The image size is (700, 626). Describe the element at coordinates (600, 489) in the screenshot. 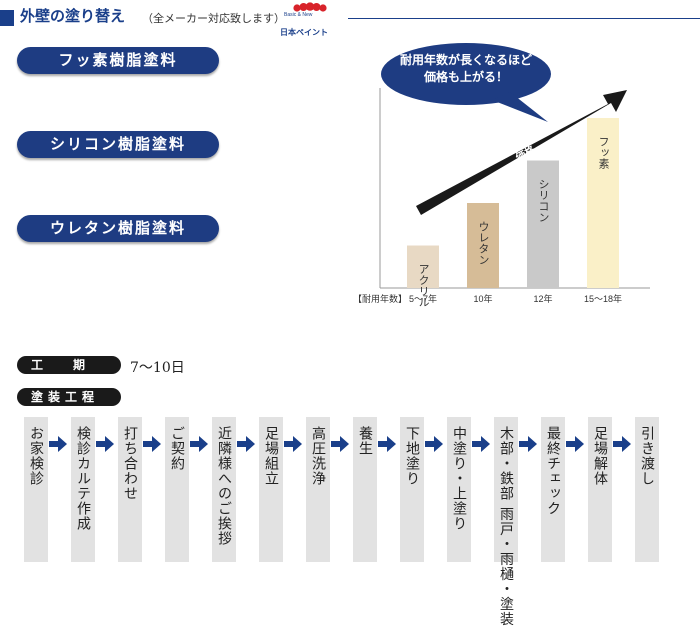

I see `process-step: 足場解体` at that location.